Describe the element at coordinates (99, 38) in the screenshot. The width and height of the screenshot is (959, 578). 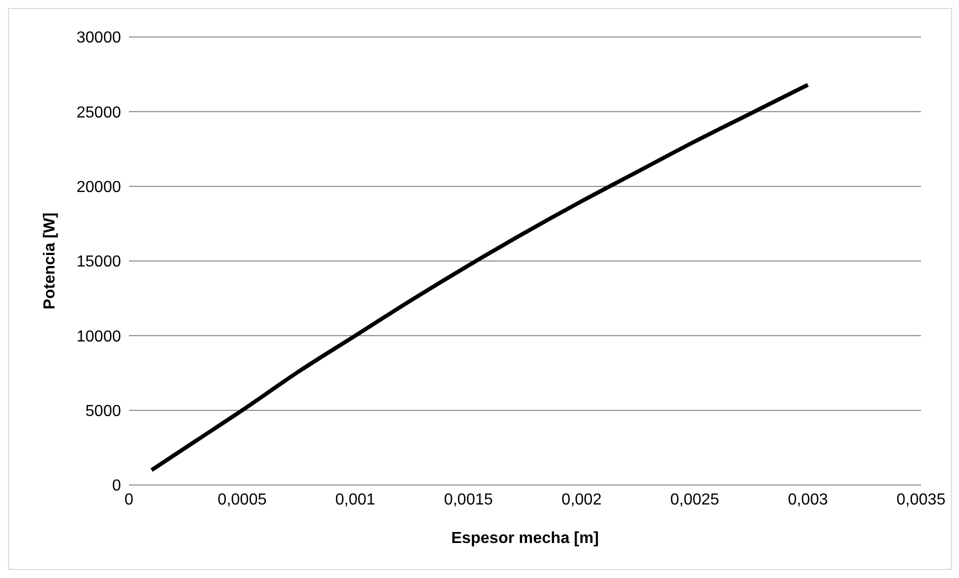
I see `y-tick-label: 30000` at that location.